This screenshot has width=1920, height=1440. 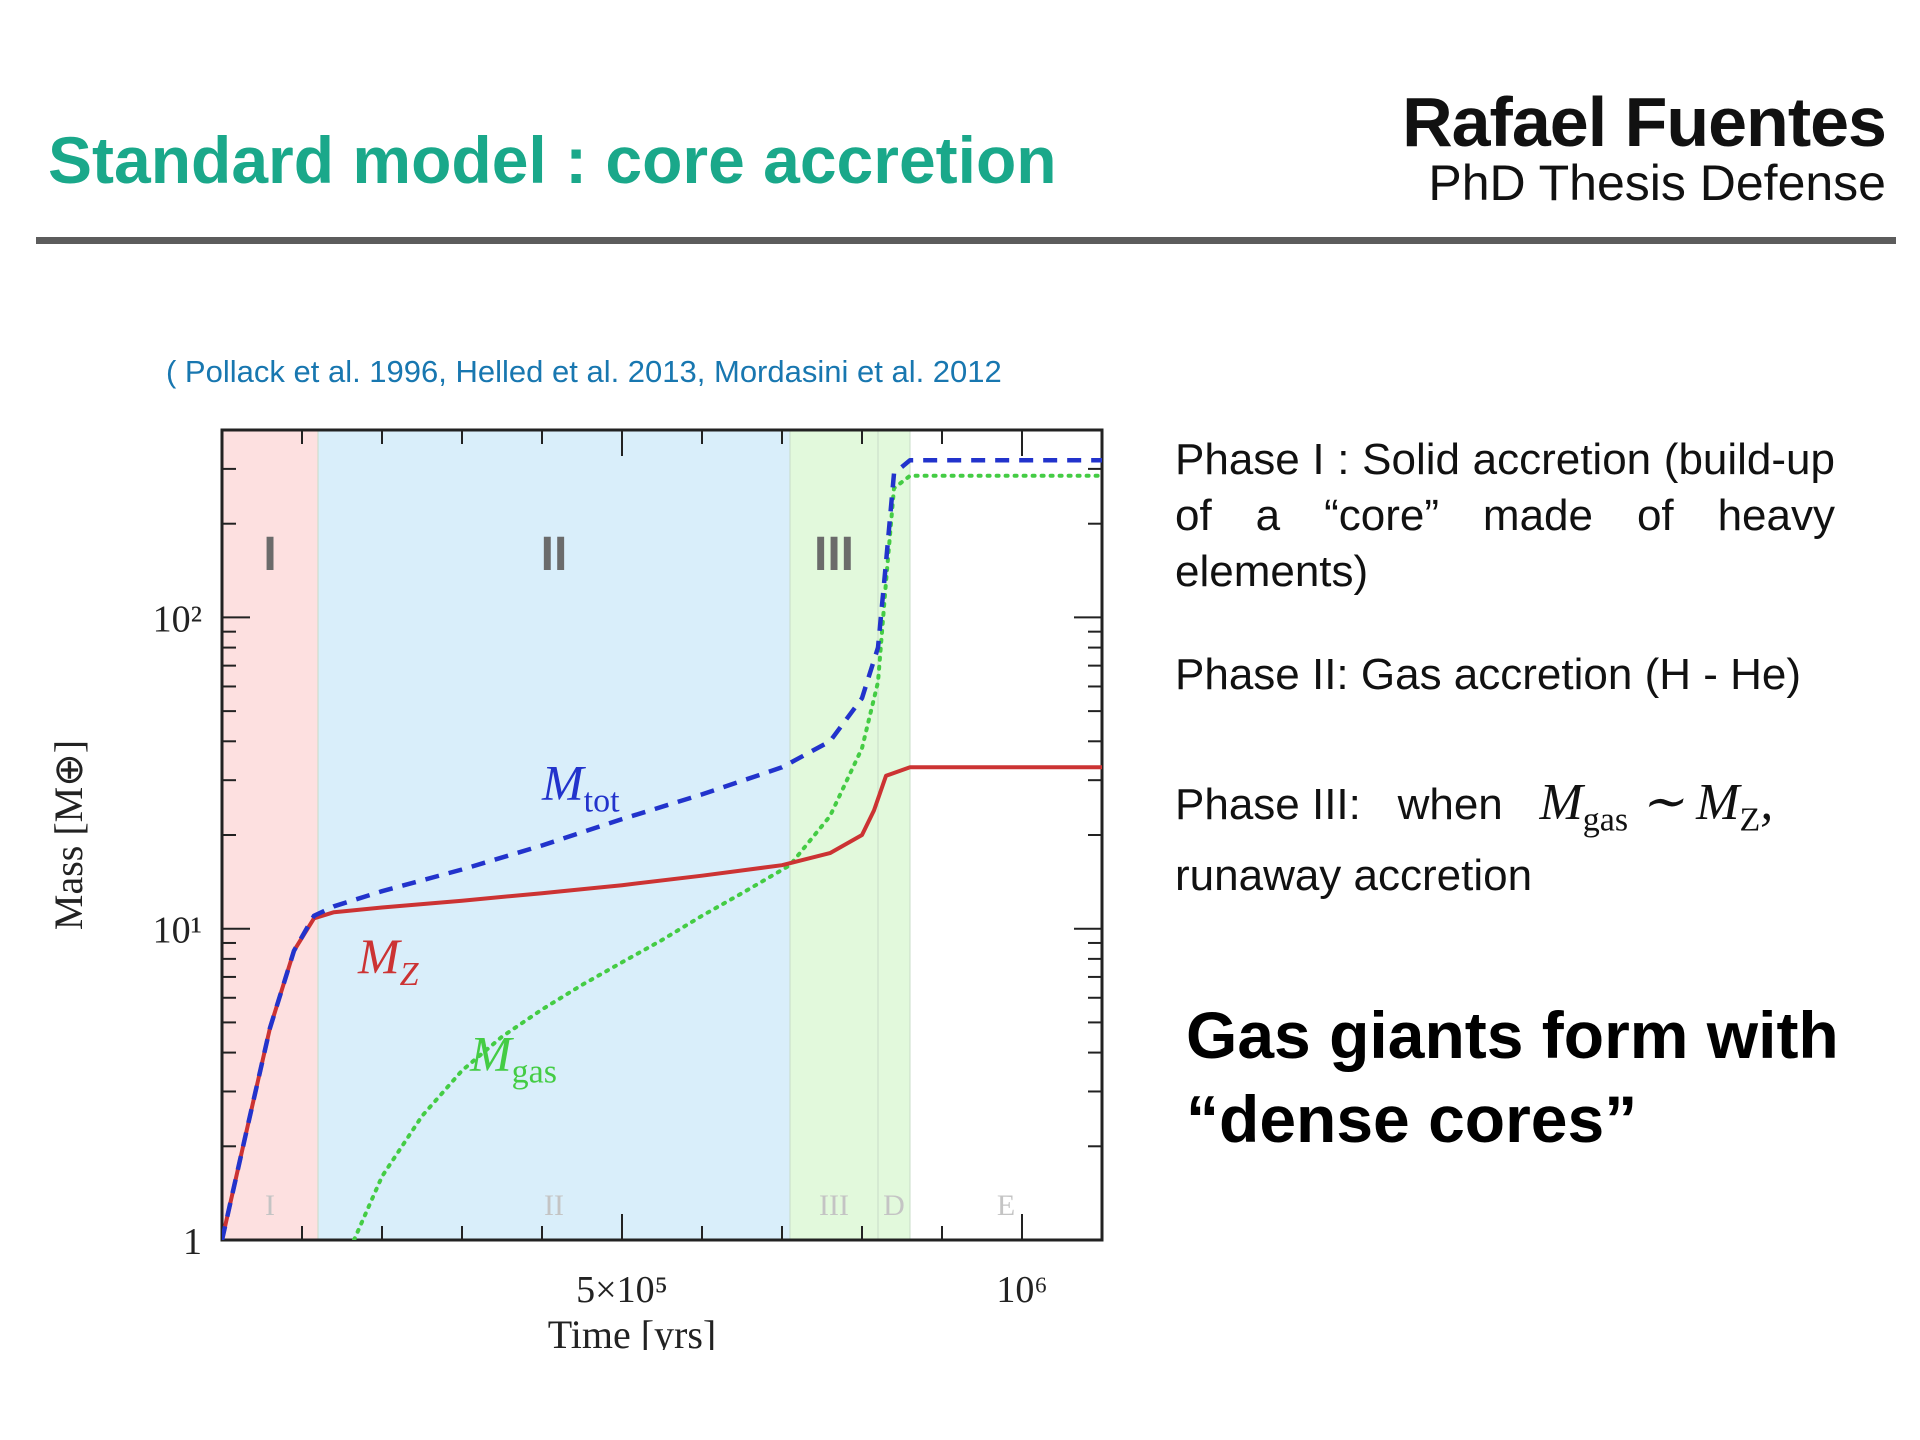 What do you see at coordinates (270, 1205) in the screenshot?
I see `phase-small-label-1: I` at bounding box center [270, 1205].